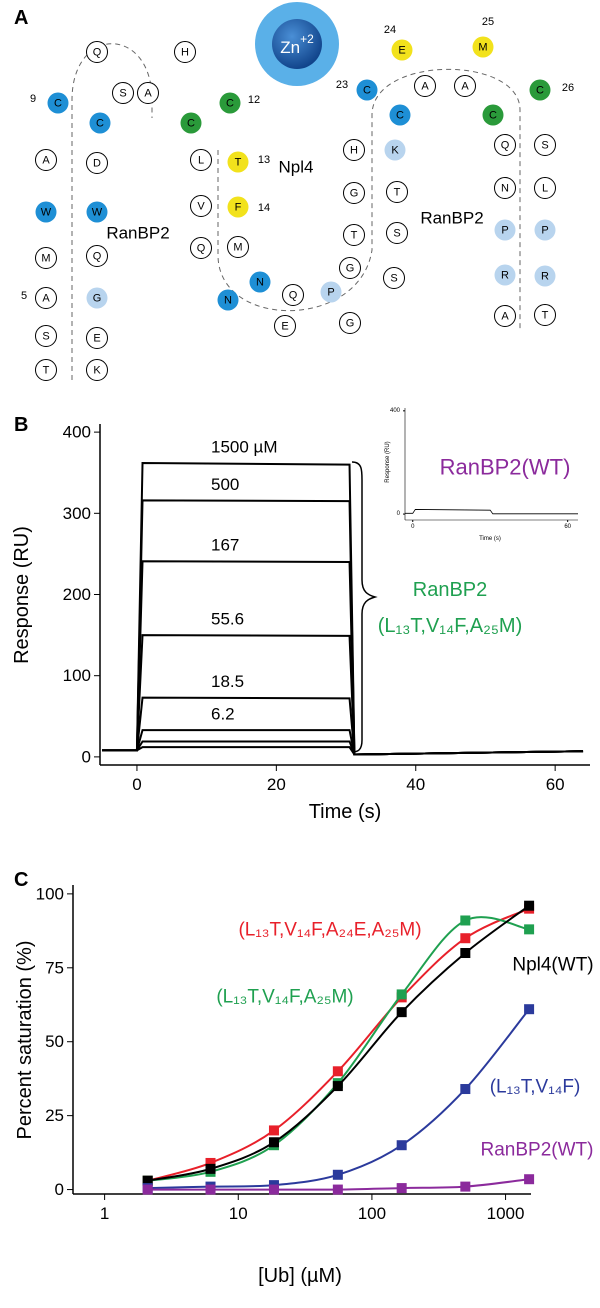 Image resolution: width=600 pixels, height=1308 pixels. What do you see at coordinates (254, 100) in the screenshot?
I see `residue-number: 12` at bounding box center [254, 100].